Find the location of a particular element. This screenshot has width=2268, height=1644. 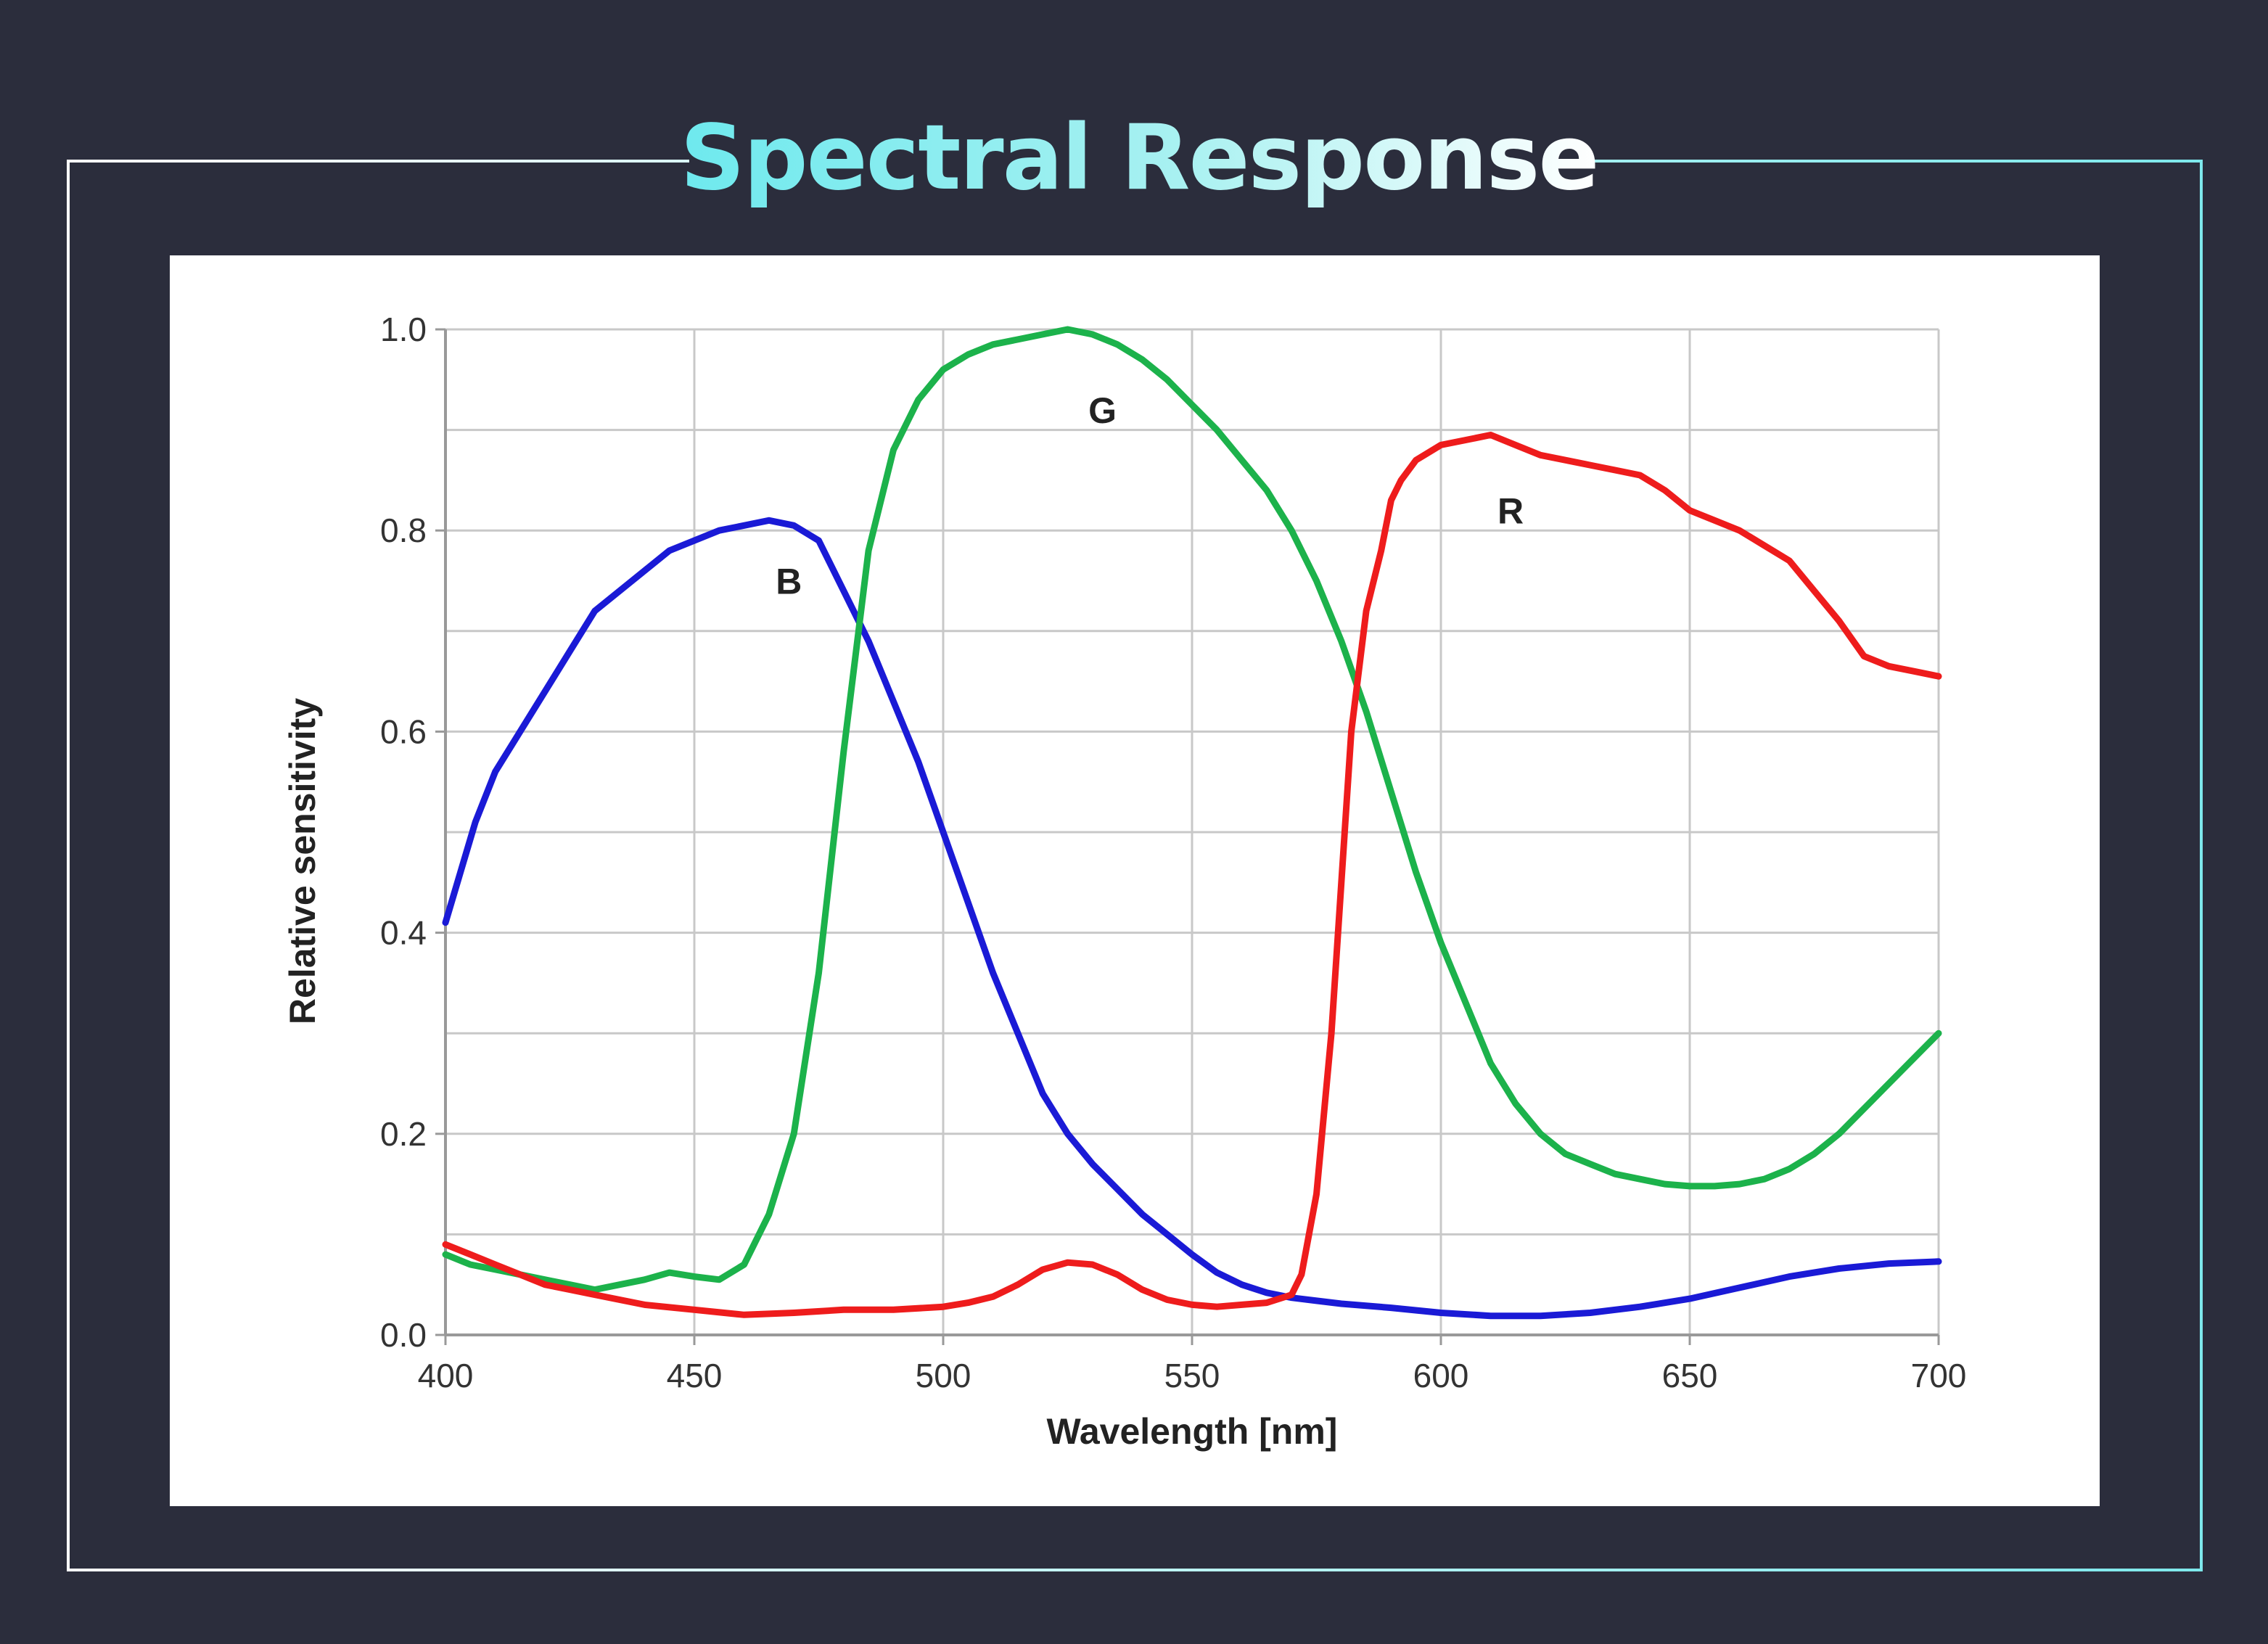

y-tick-label: 0.0 is located at coordinates (404, 1335).